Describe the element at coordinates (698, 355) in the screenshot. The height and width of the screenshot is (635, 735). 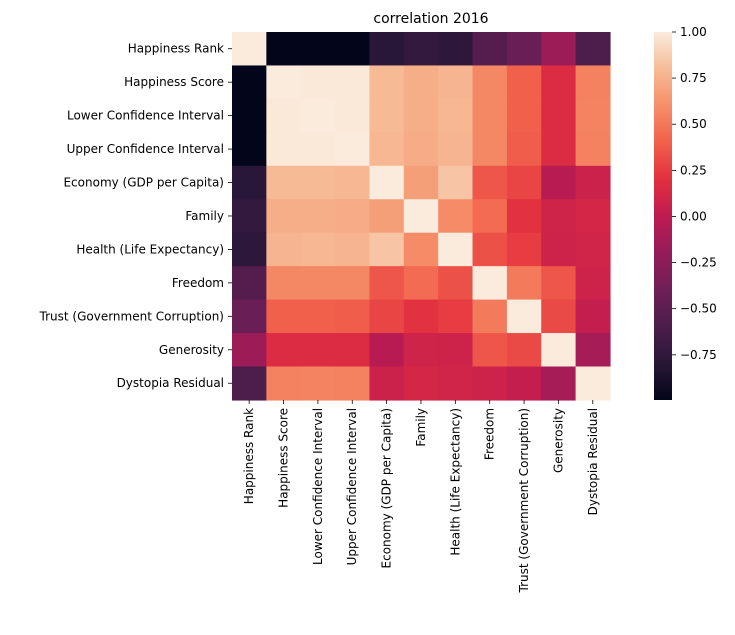
I see `colorbar-tick-label: −0.75` at that location.